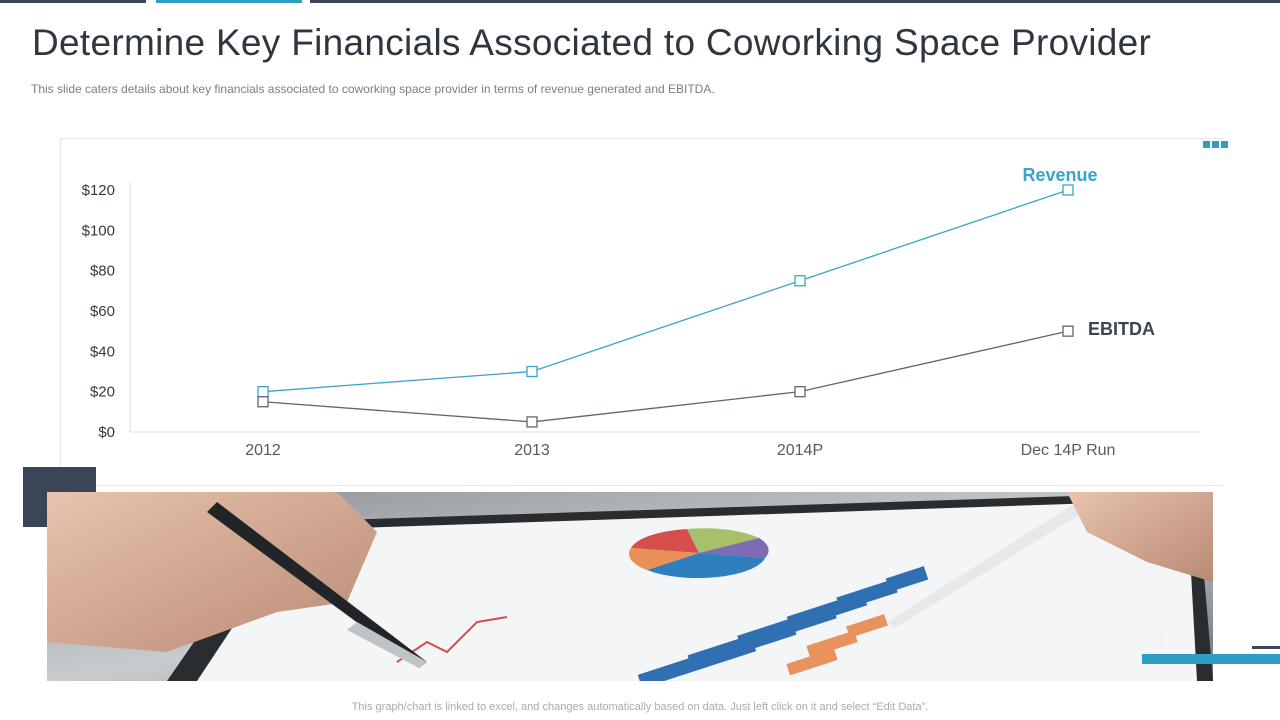 This screenshot has height=720, width=1280. Describe the element at coordinates (263, 450) in the screenshot. I see `x-tick-label: 2012` at that location.